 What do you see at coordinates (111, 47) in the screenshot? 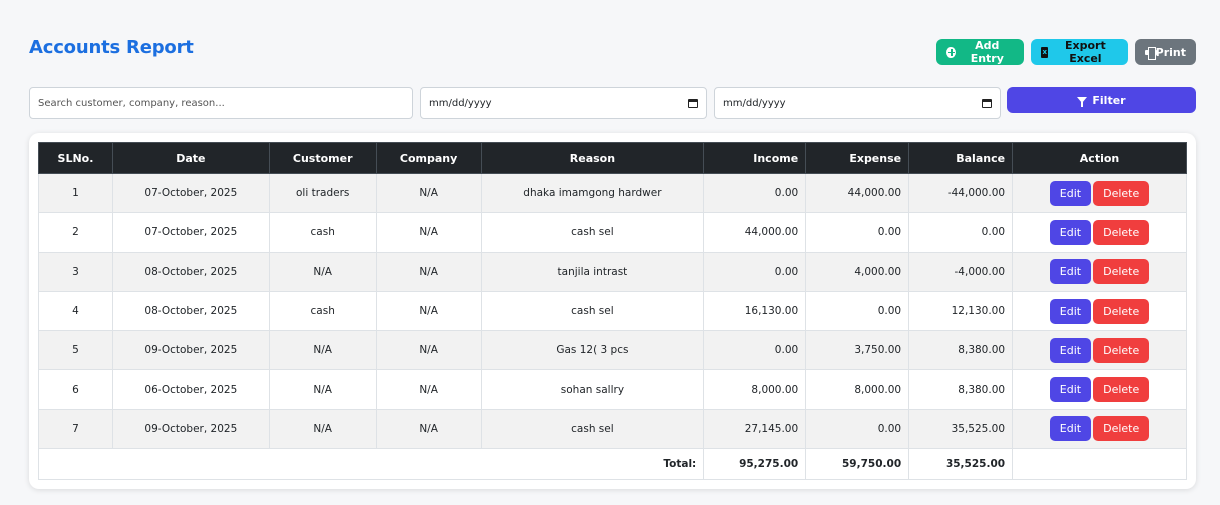
I see `page-title: Accounts Report` at bounding box center [111, 47].